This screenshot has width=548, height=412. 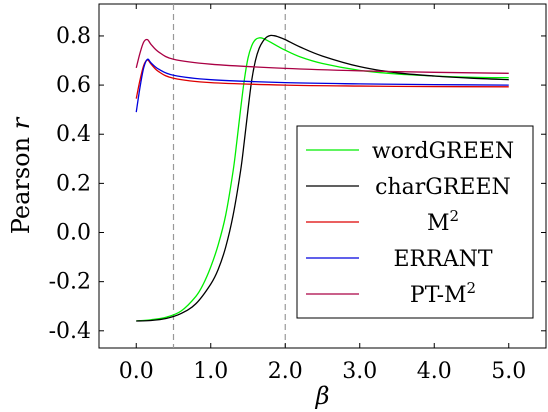 I want to click on legend-label: charGREEN, so click(x=443, y=187).